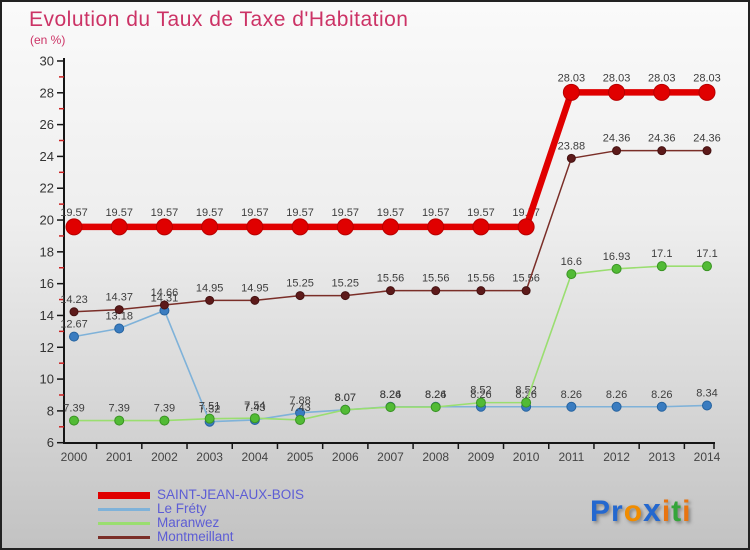 The width and height of the screenshot is (750, 550). I want to click on y-tick-label: 8, so click(50, 410).